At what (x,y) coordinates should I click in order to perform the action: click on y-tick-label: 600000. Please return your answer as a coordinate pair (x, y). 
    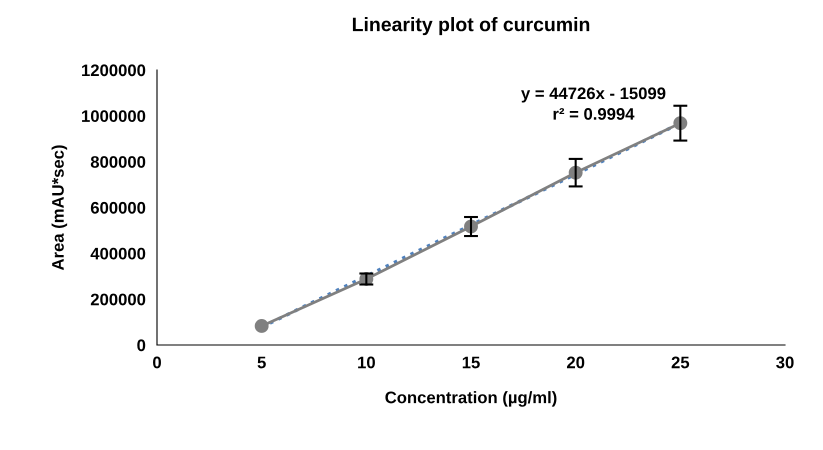
    Looking at the image, I should click on (118, 208).